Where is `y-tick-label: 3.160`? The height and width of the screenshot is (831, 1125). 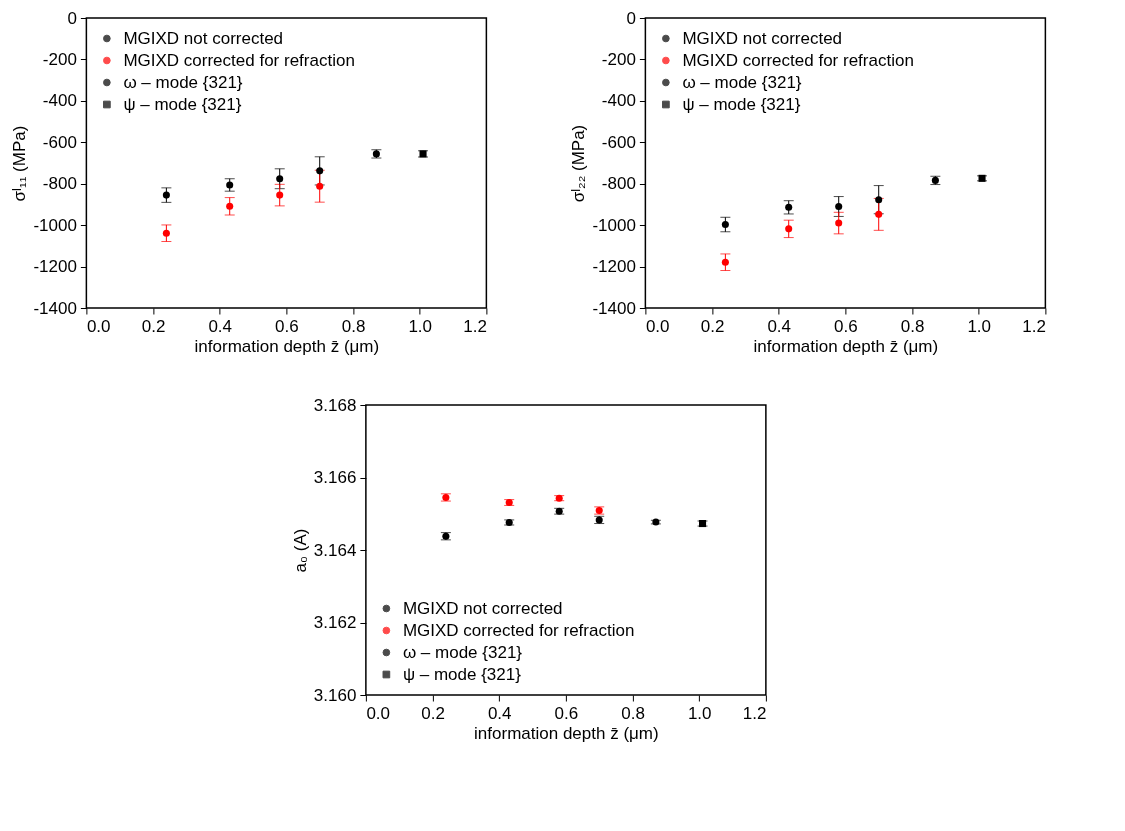
y-tick-label: 3.160 is located at coordinates (335, 695).